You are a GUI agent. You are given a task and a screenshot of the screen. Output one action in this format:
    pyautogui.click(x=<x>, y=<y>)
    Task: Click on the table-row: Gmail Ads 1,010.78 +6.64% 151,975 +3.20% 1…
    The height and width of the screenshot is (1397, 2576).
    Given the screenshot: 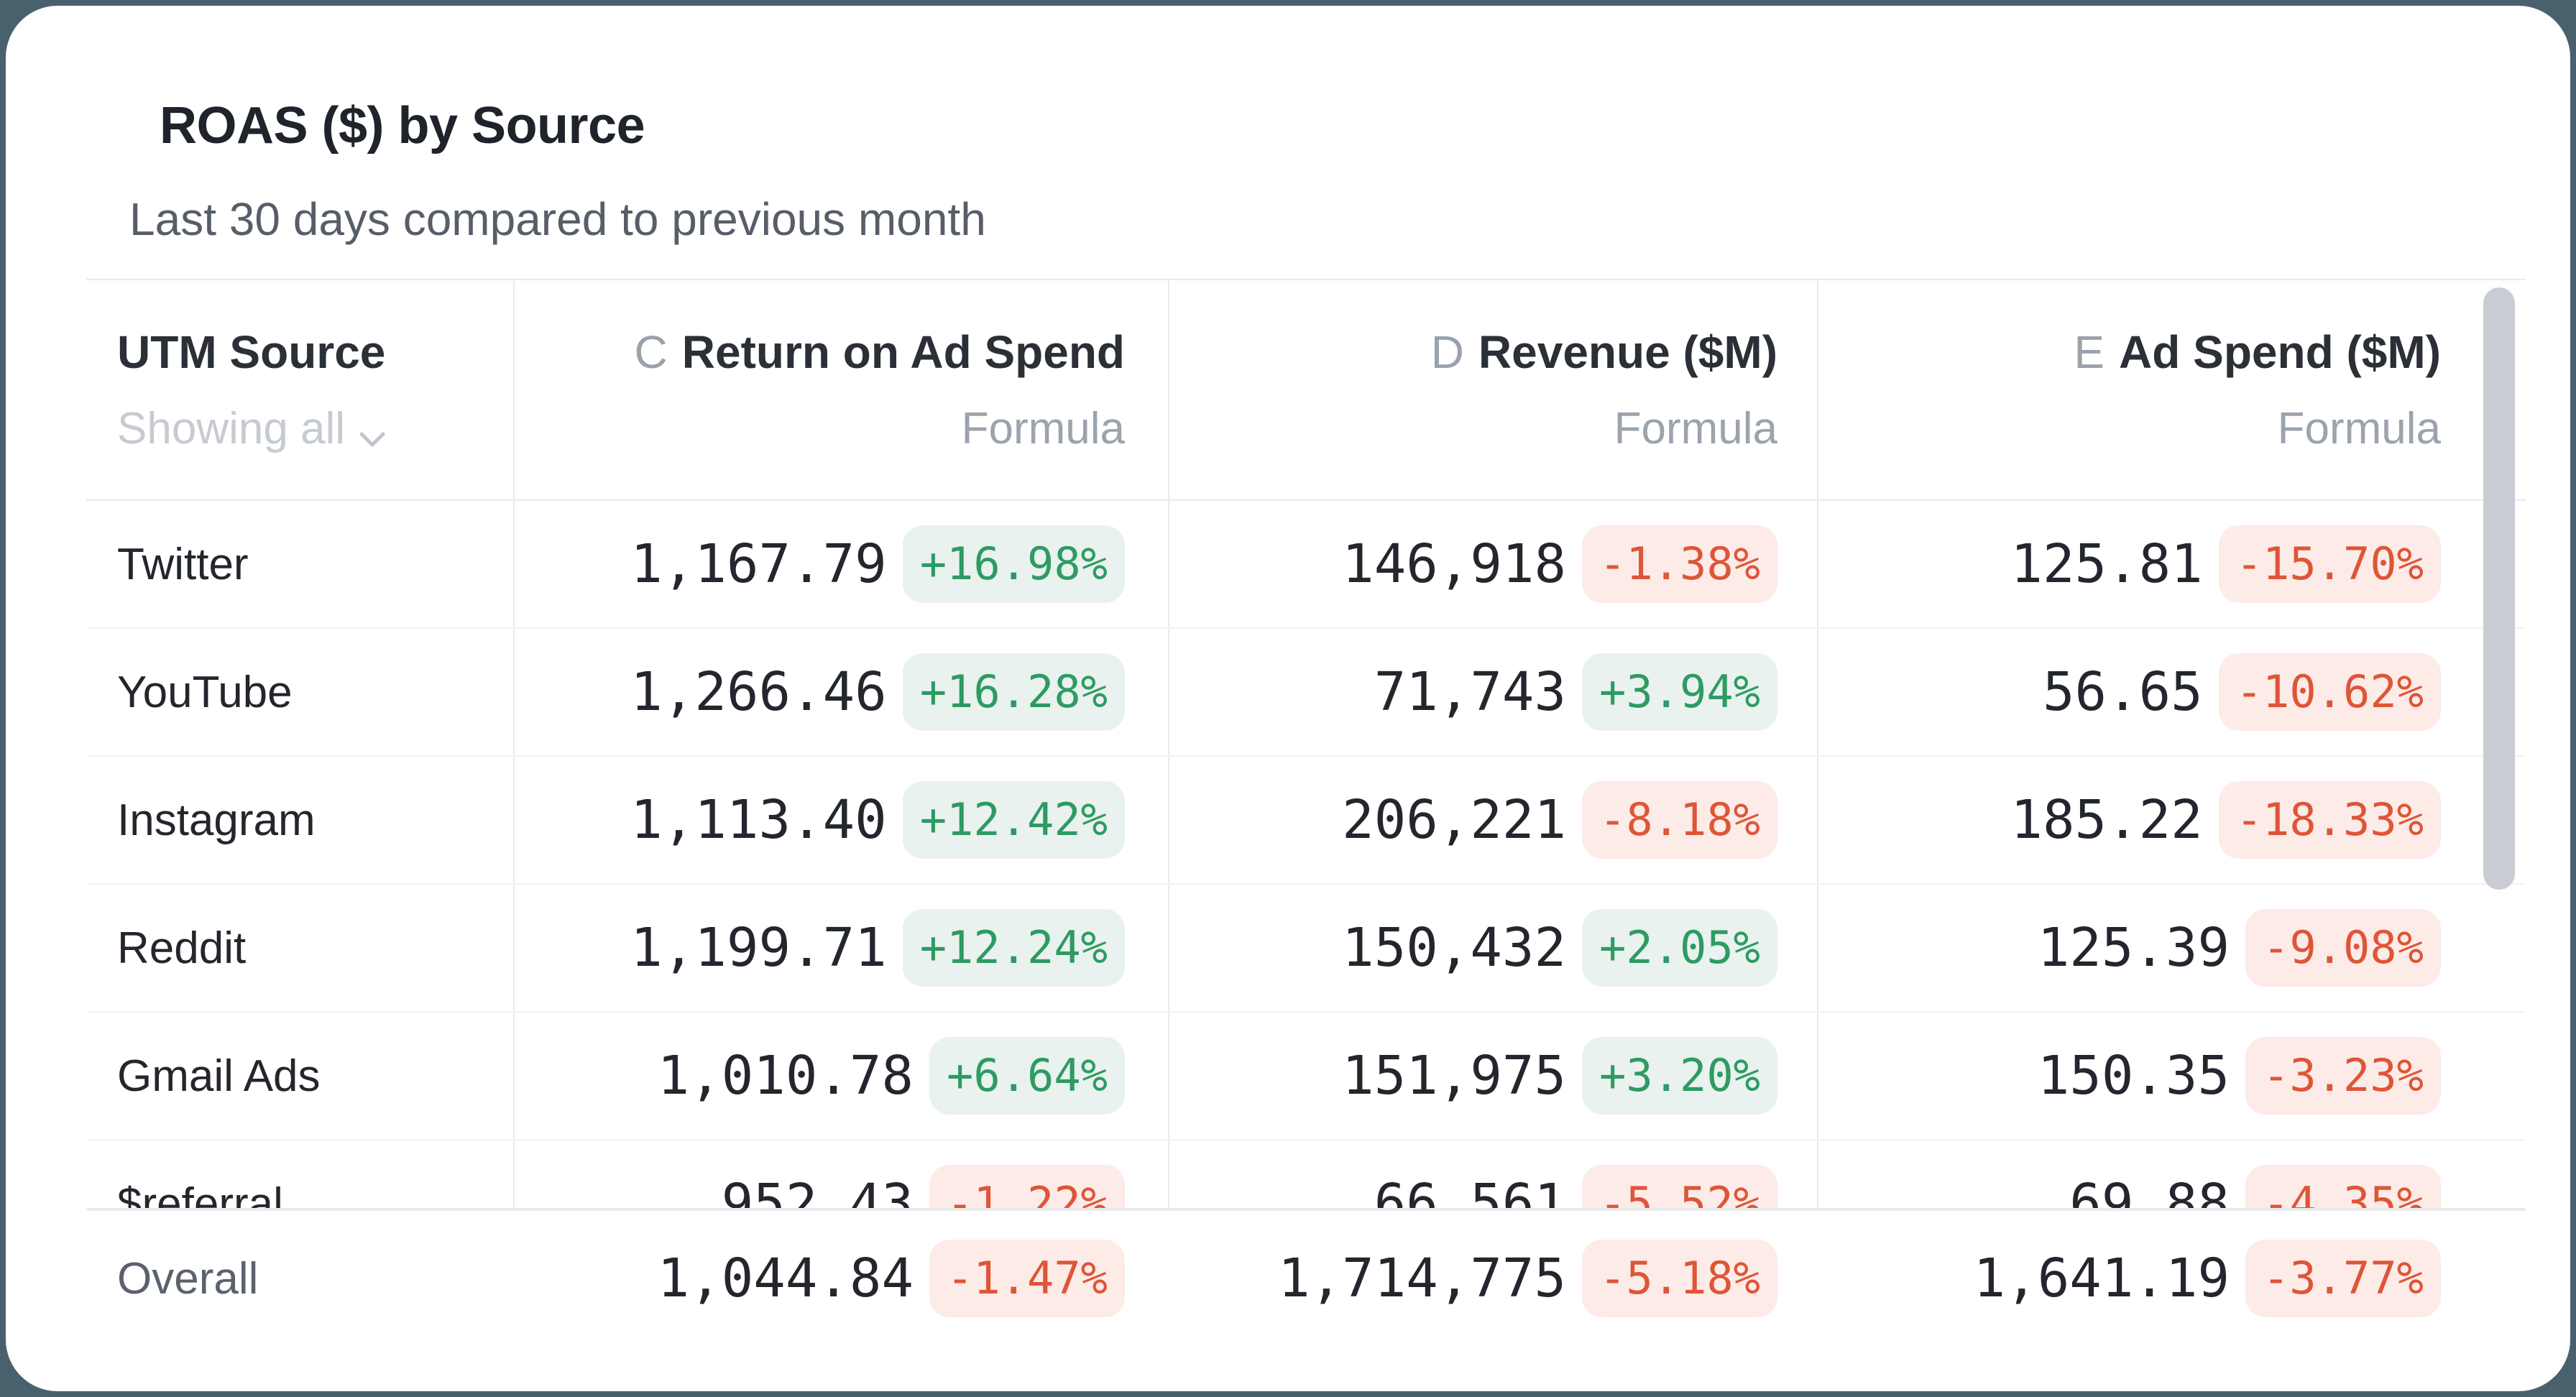 What is the action you would take?
    pyautogui.click(x=1306, y=1076)
    